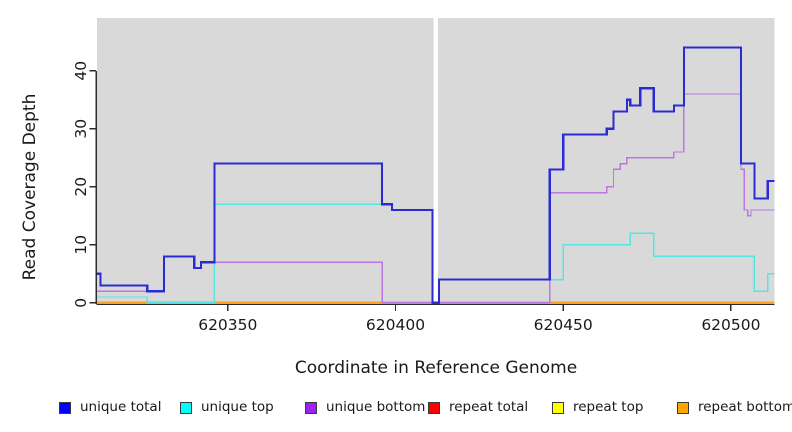  I want to click on y-tick-label: 10, so click(81, 245).